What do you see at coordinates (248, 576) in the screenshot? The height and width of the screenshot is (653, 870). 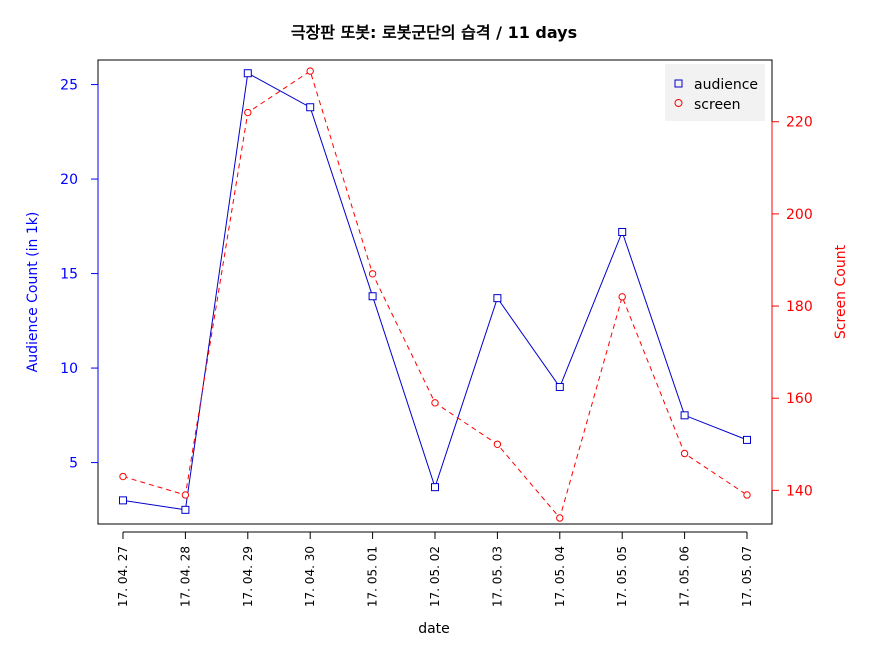 I see `x-tick-label: 17. 04. 29` at bounding box center [248, 576].